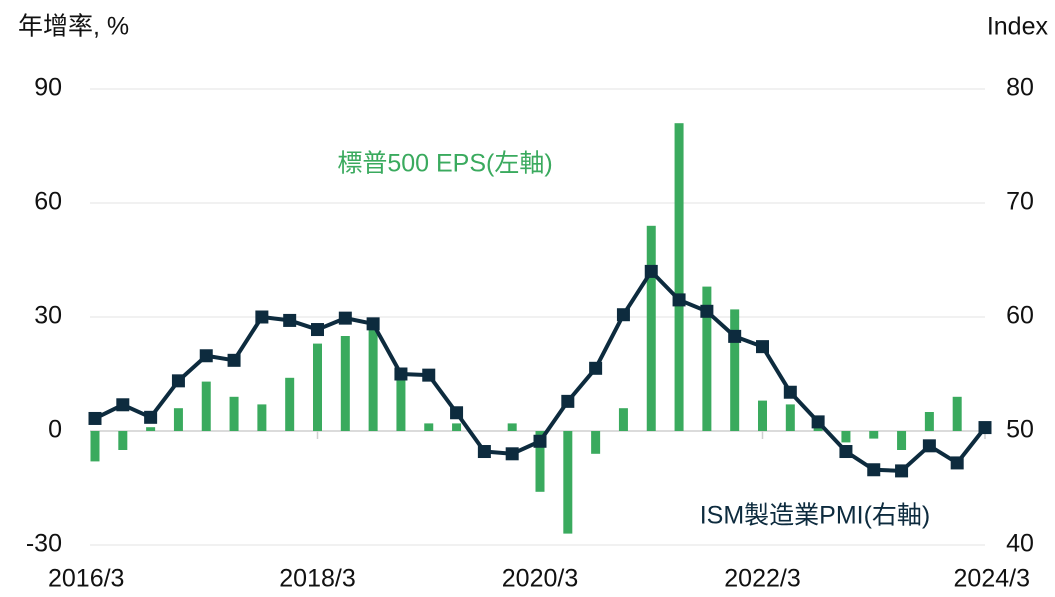  I want to click on y2-tick-label: 80, so click(1020, 88).